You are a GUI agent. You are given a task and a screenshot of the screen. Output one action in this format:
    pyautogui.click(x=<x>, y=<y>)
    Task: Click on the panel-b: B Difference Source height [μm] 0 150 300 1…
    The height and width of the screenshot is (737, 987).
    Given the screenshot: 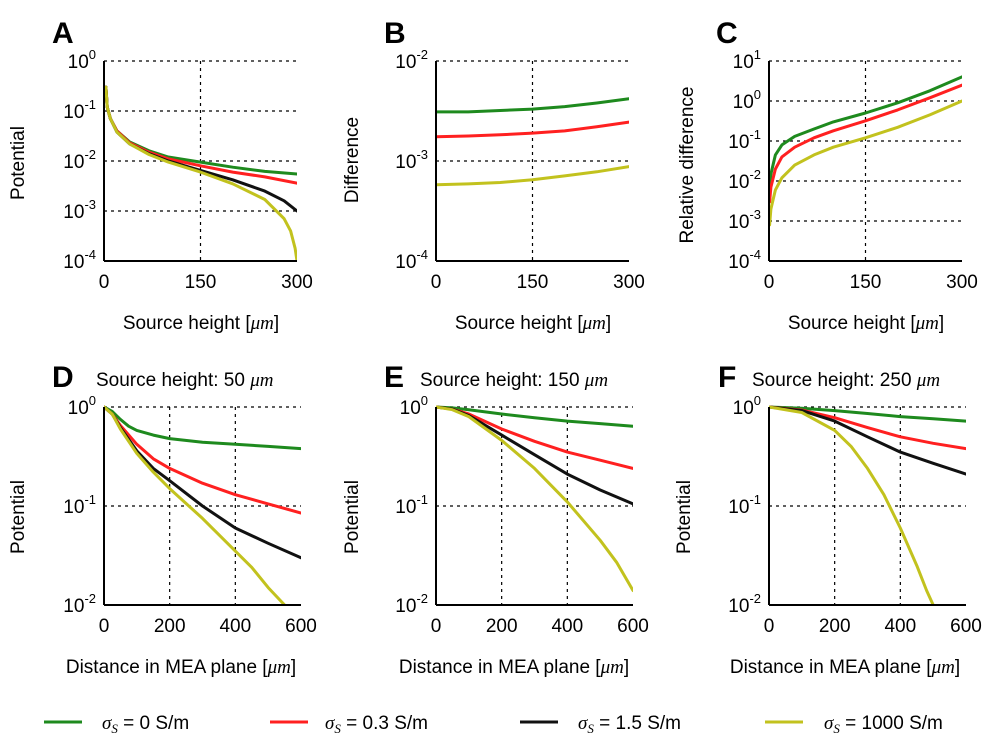 What is the action you would take?
    pyautogui.click(x=493, y=175)
    